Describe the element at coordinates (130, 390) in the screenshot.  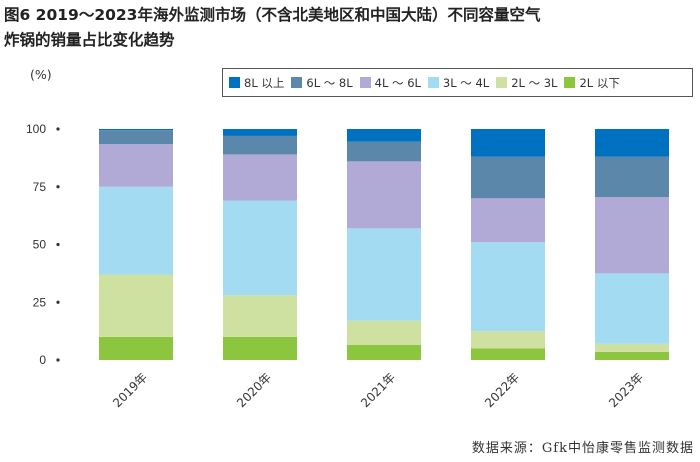
I see `x-tick-label: 2019年` at that location.